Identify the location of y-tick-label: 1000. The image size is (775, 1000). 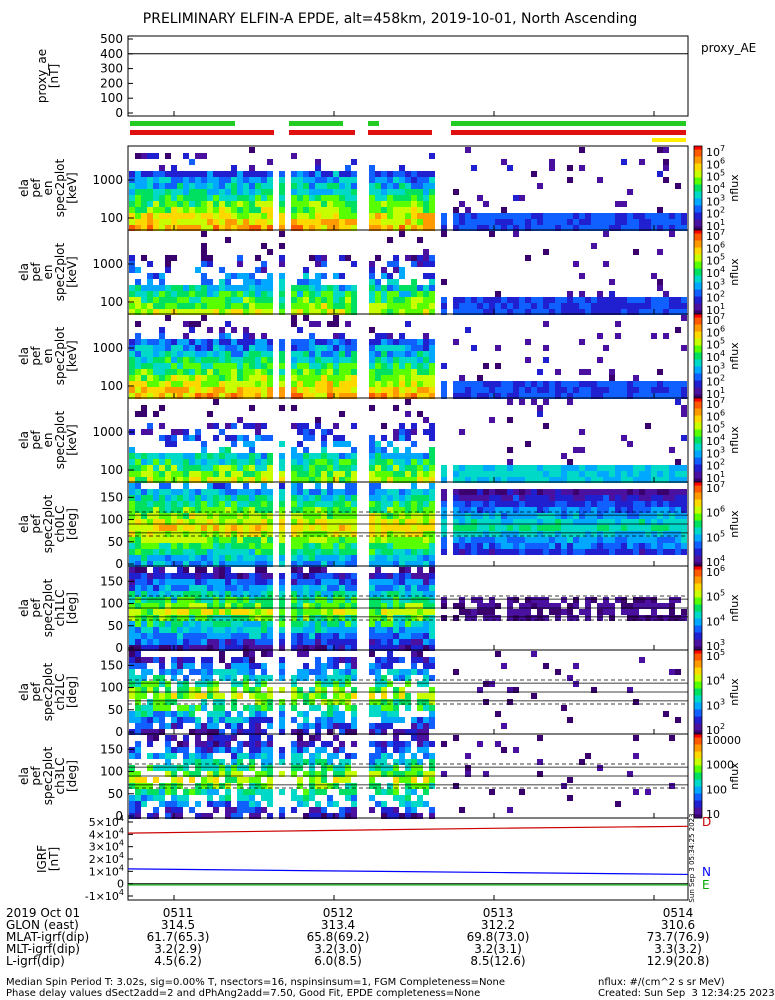
(107, 348).